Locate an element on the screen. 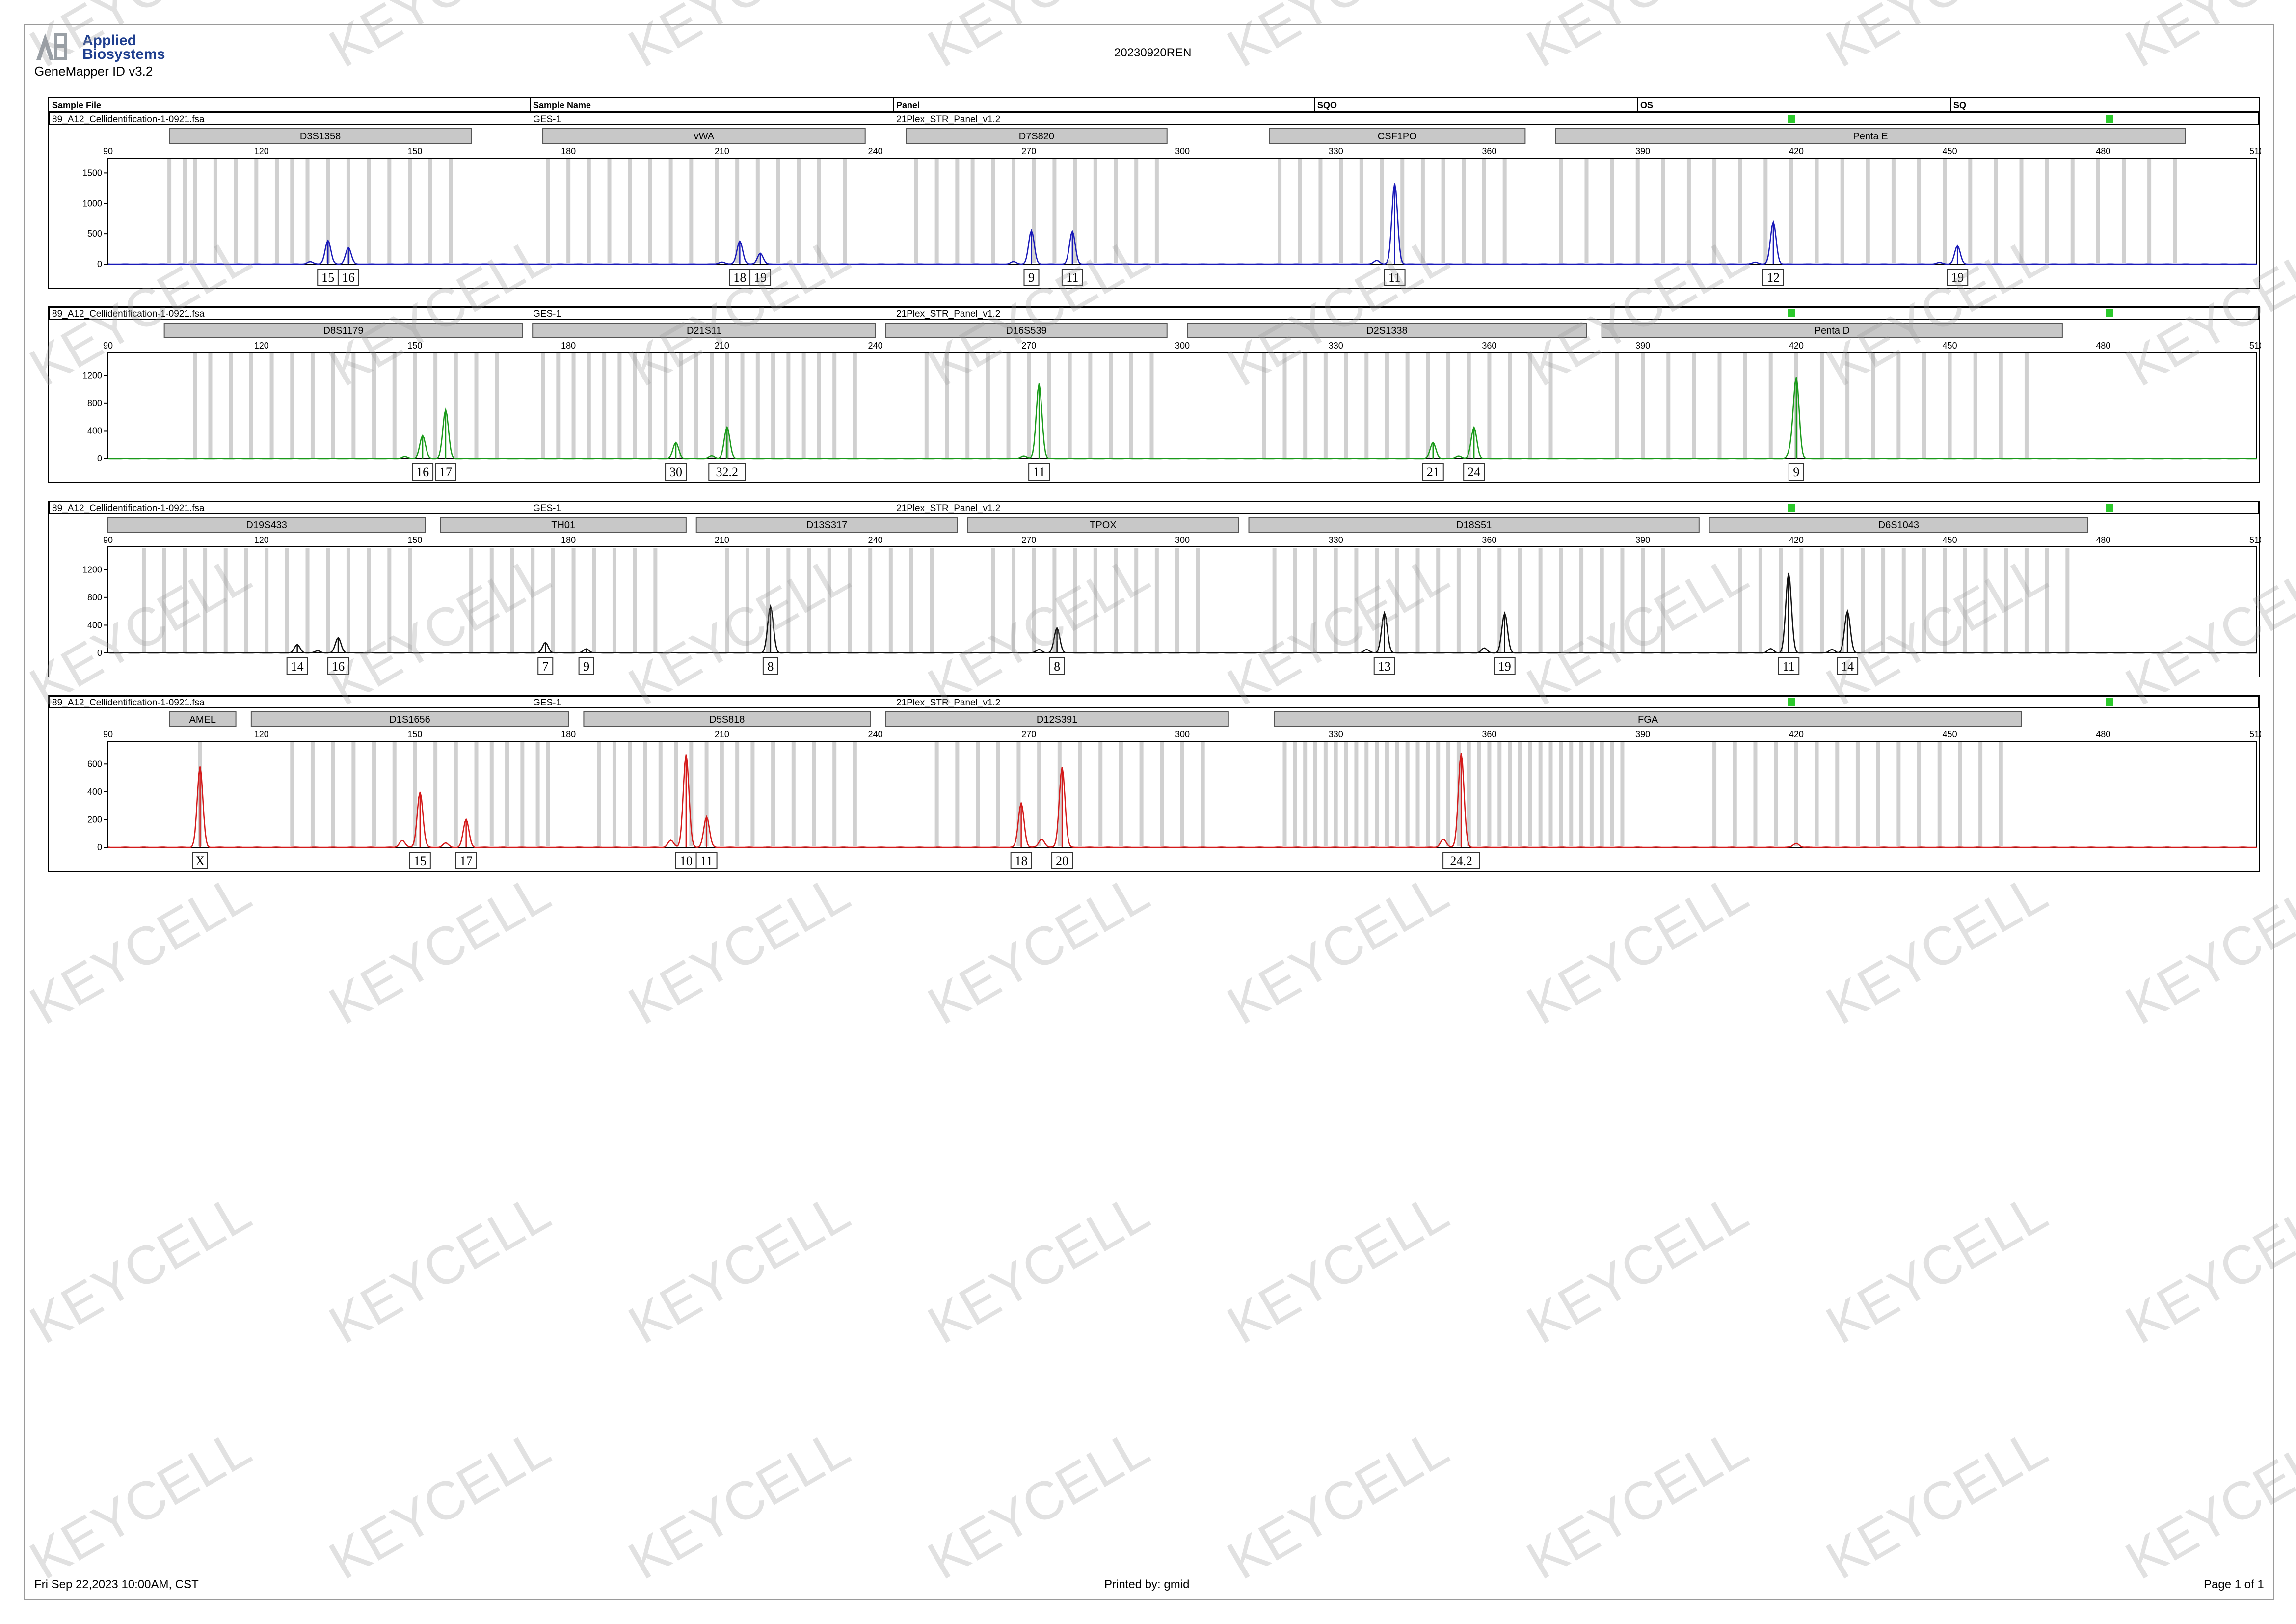 This screenshot has height=1624, width=2296. panel-name: 21Plex_STR_Panel_v1.2 is located at coordinates (948, 314).